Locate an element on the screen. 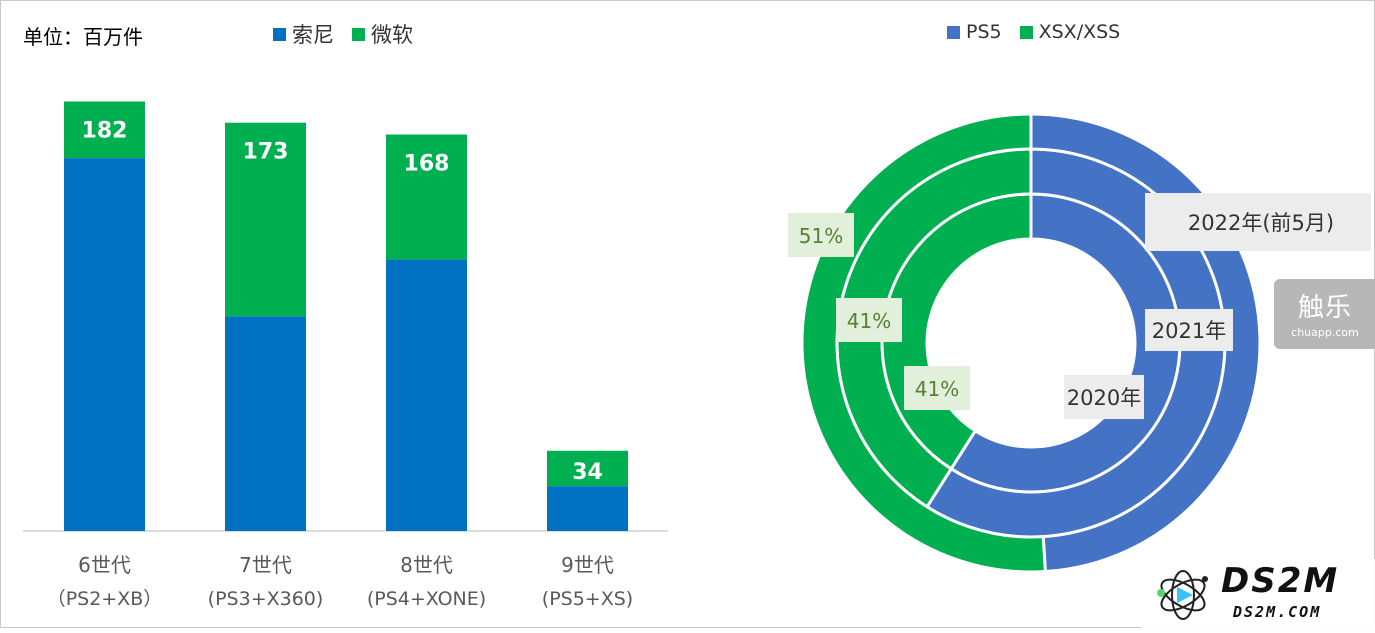  ring-name-2022: 2022年(前5月) is located at coordinates (1261, 223).